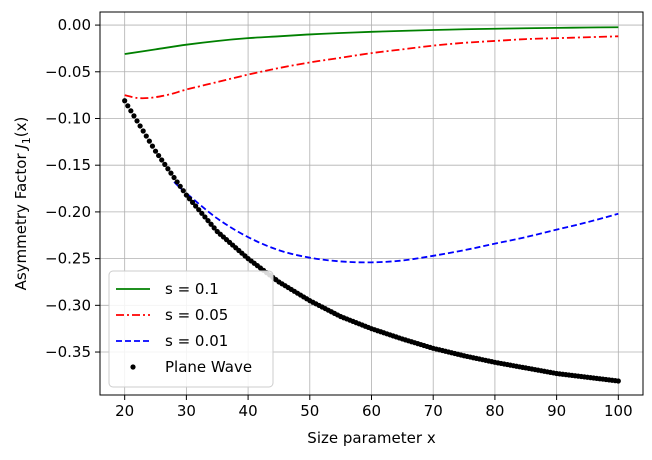 This screenshot has height=460, width=652. I want to click on legend-label-s-0-1: s = 0.1, so click(192, 289).